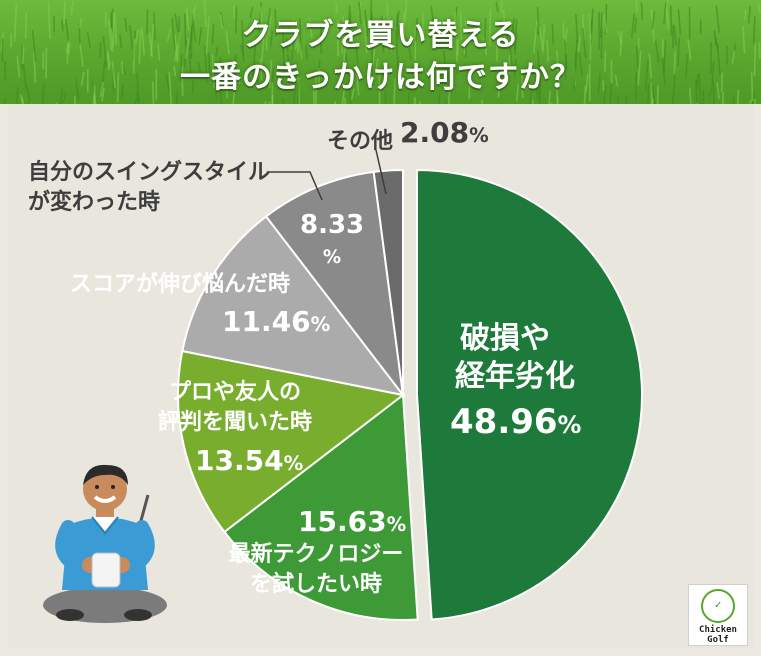 This screenshot has height=656, width=761. I want to click on slice-value-reputation: 13.54%, so click(249, 460).